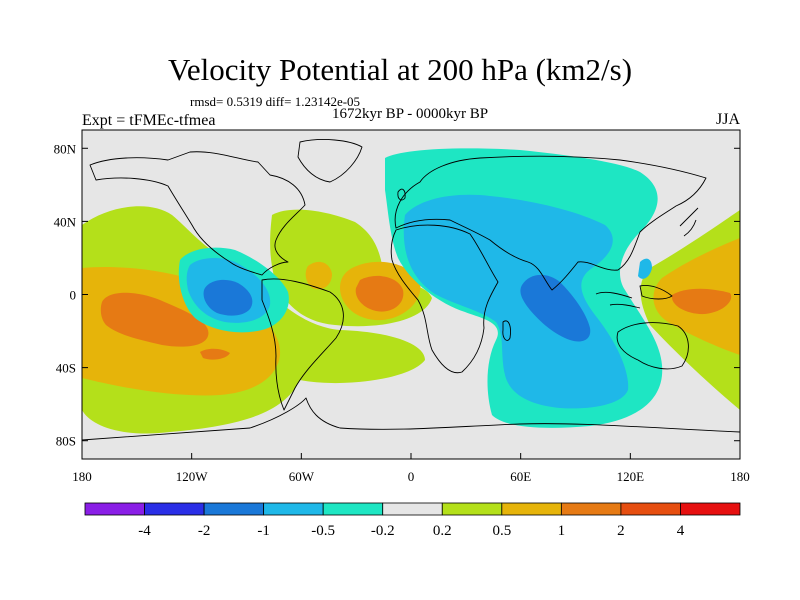 The image size is (800, 600). Describe the element at coordinates (520, 476) in the screenshot. I see `x-tick-label: 60E` at that location.